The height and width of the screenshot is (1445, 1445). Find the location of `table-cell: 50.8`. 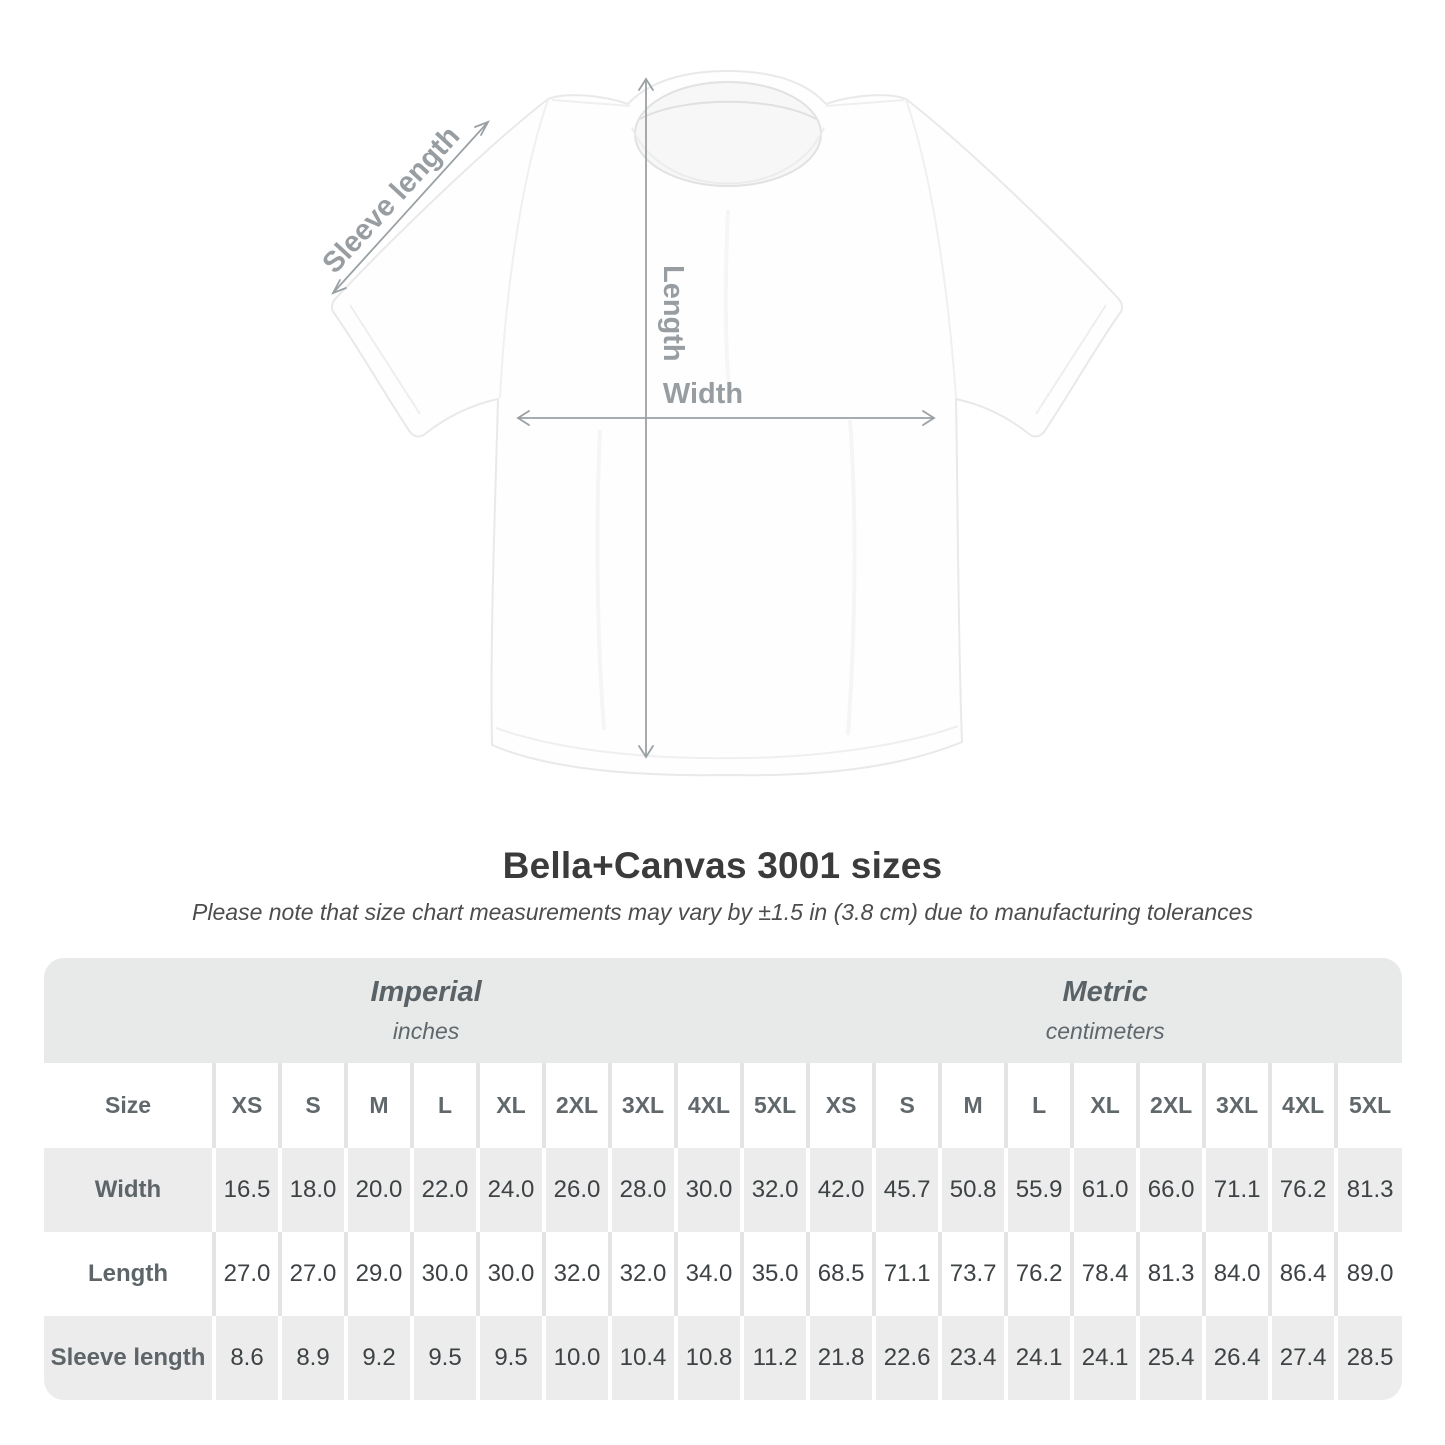

table-cell: 50.8 is located at coordinates (972, 1190).